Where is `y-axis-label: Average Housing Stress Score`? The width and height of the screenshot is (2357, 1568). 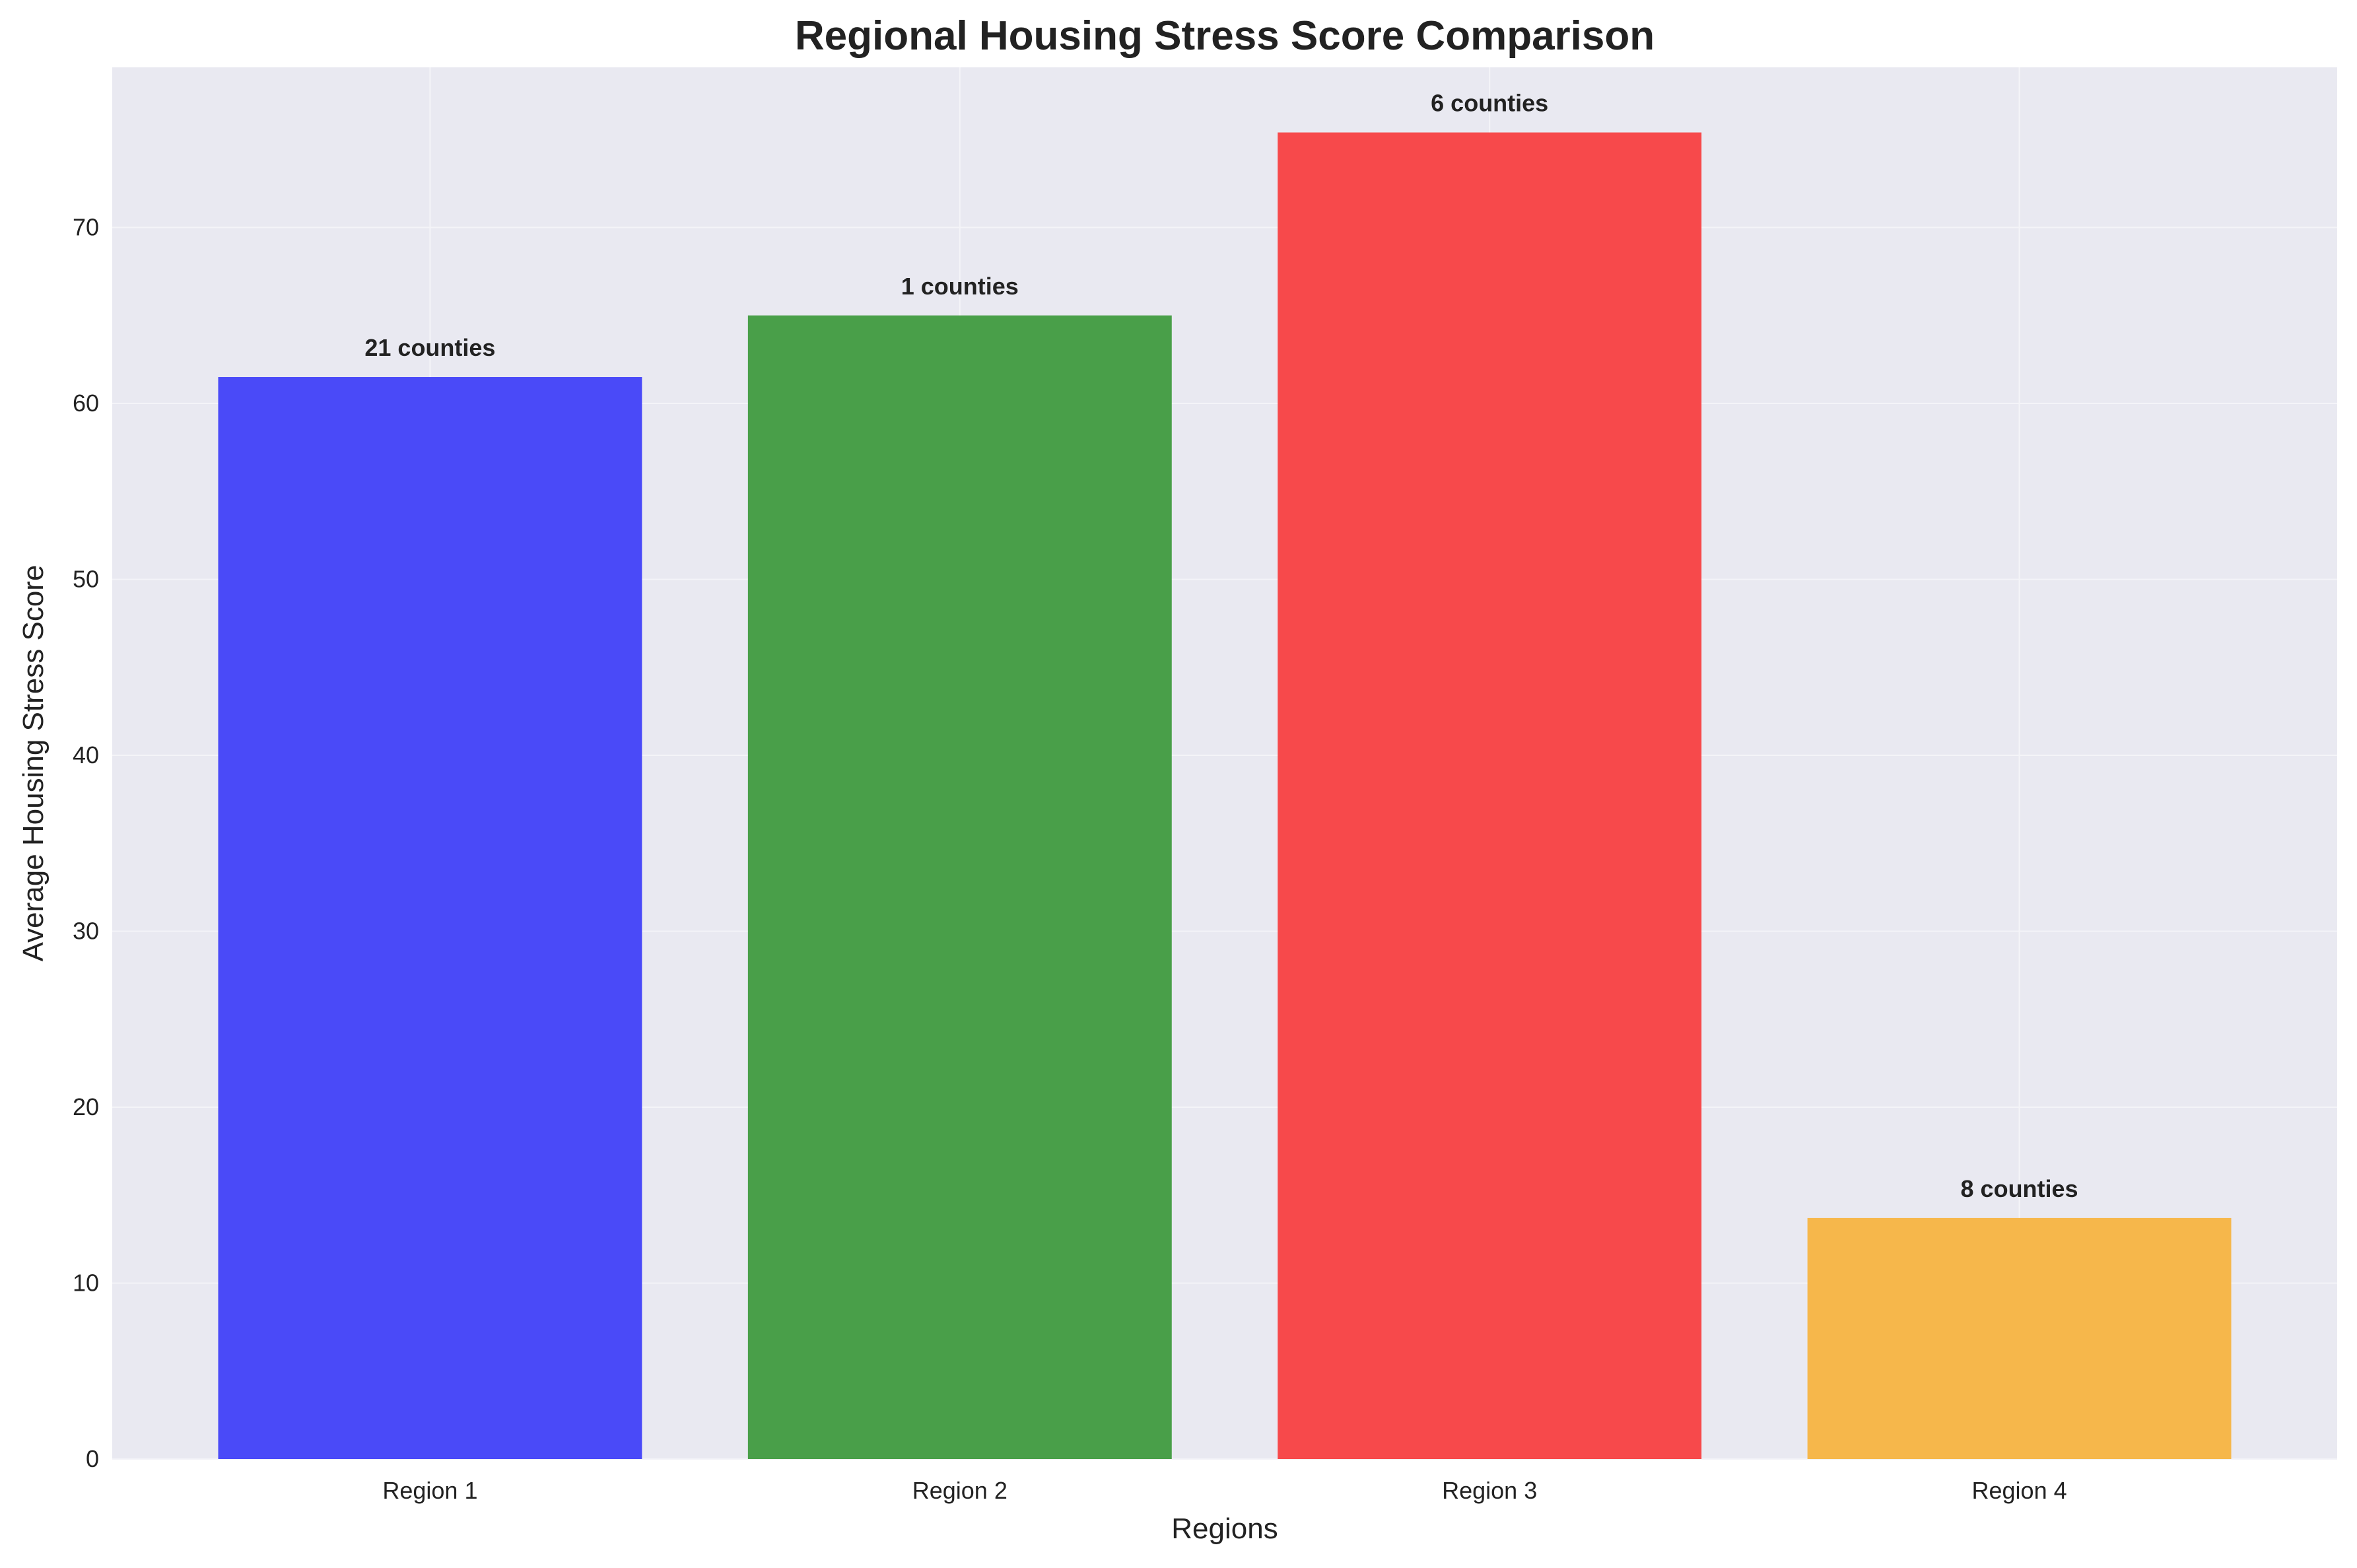 y-axis-label: Average Housing Stress Score is located at coordinates (33, 763).